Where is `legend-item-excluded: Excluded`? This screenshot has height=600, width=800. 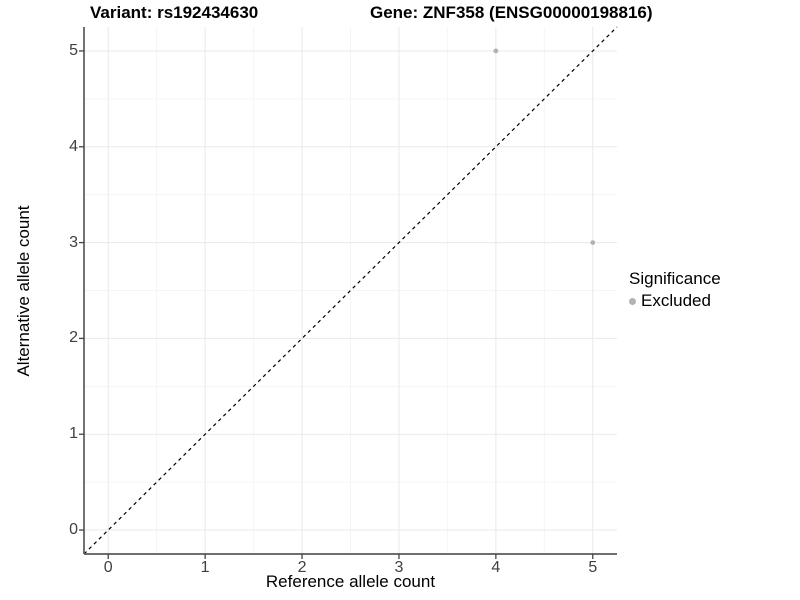
legend-item-excluded: Excluded is located at coordinates (675, 301).